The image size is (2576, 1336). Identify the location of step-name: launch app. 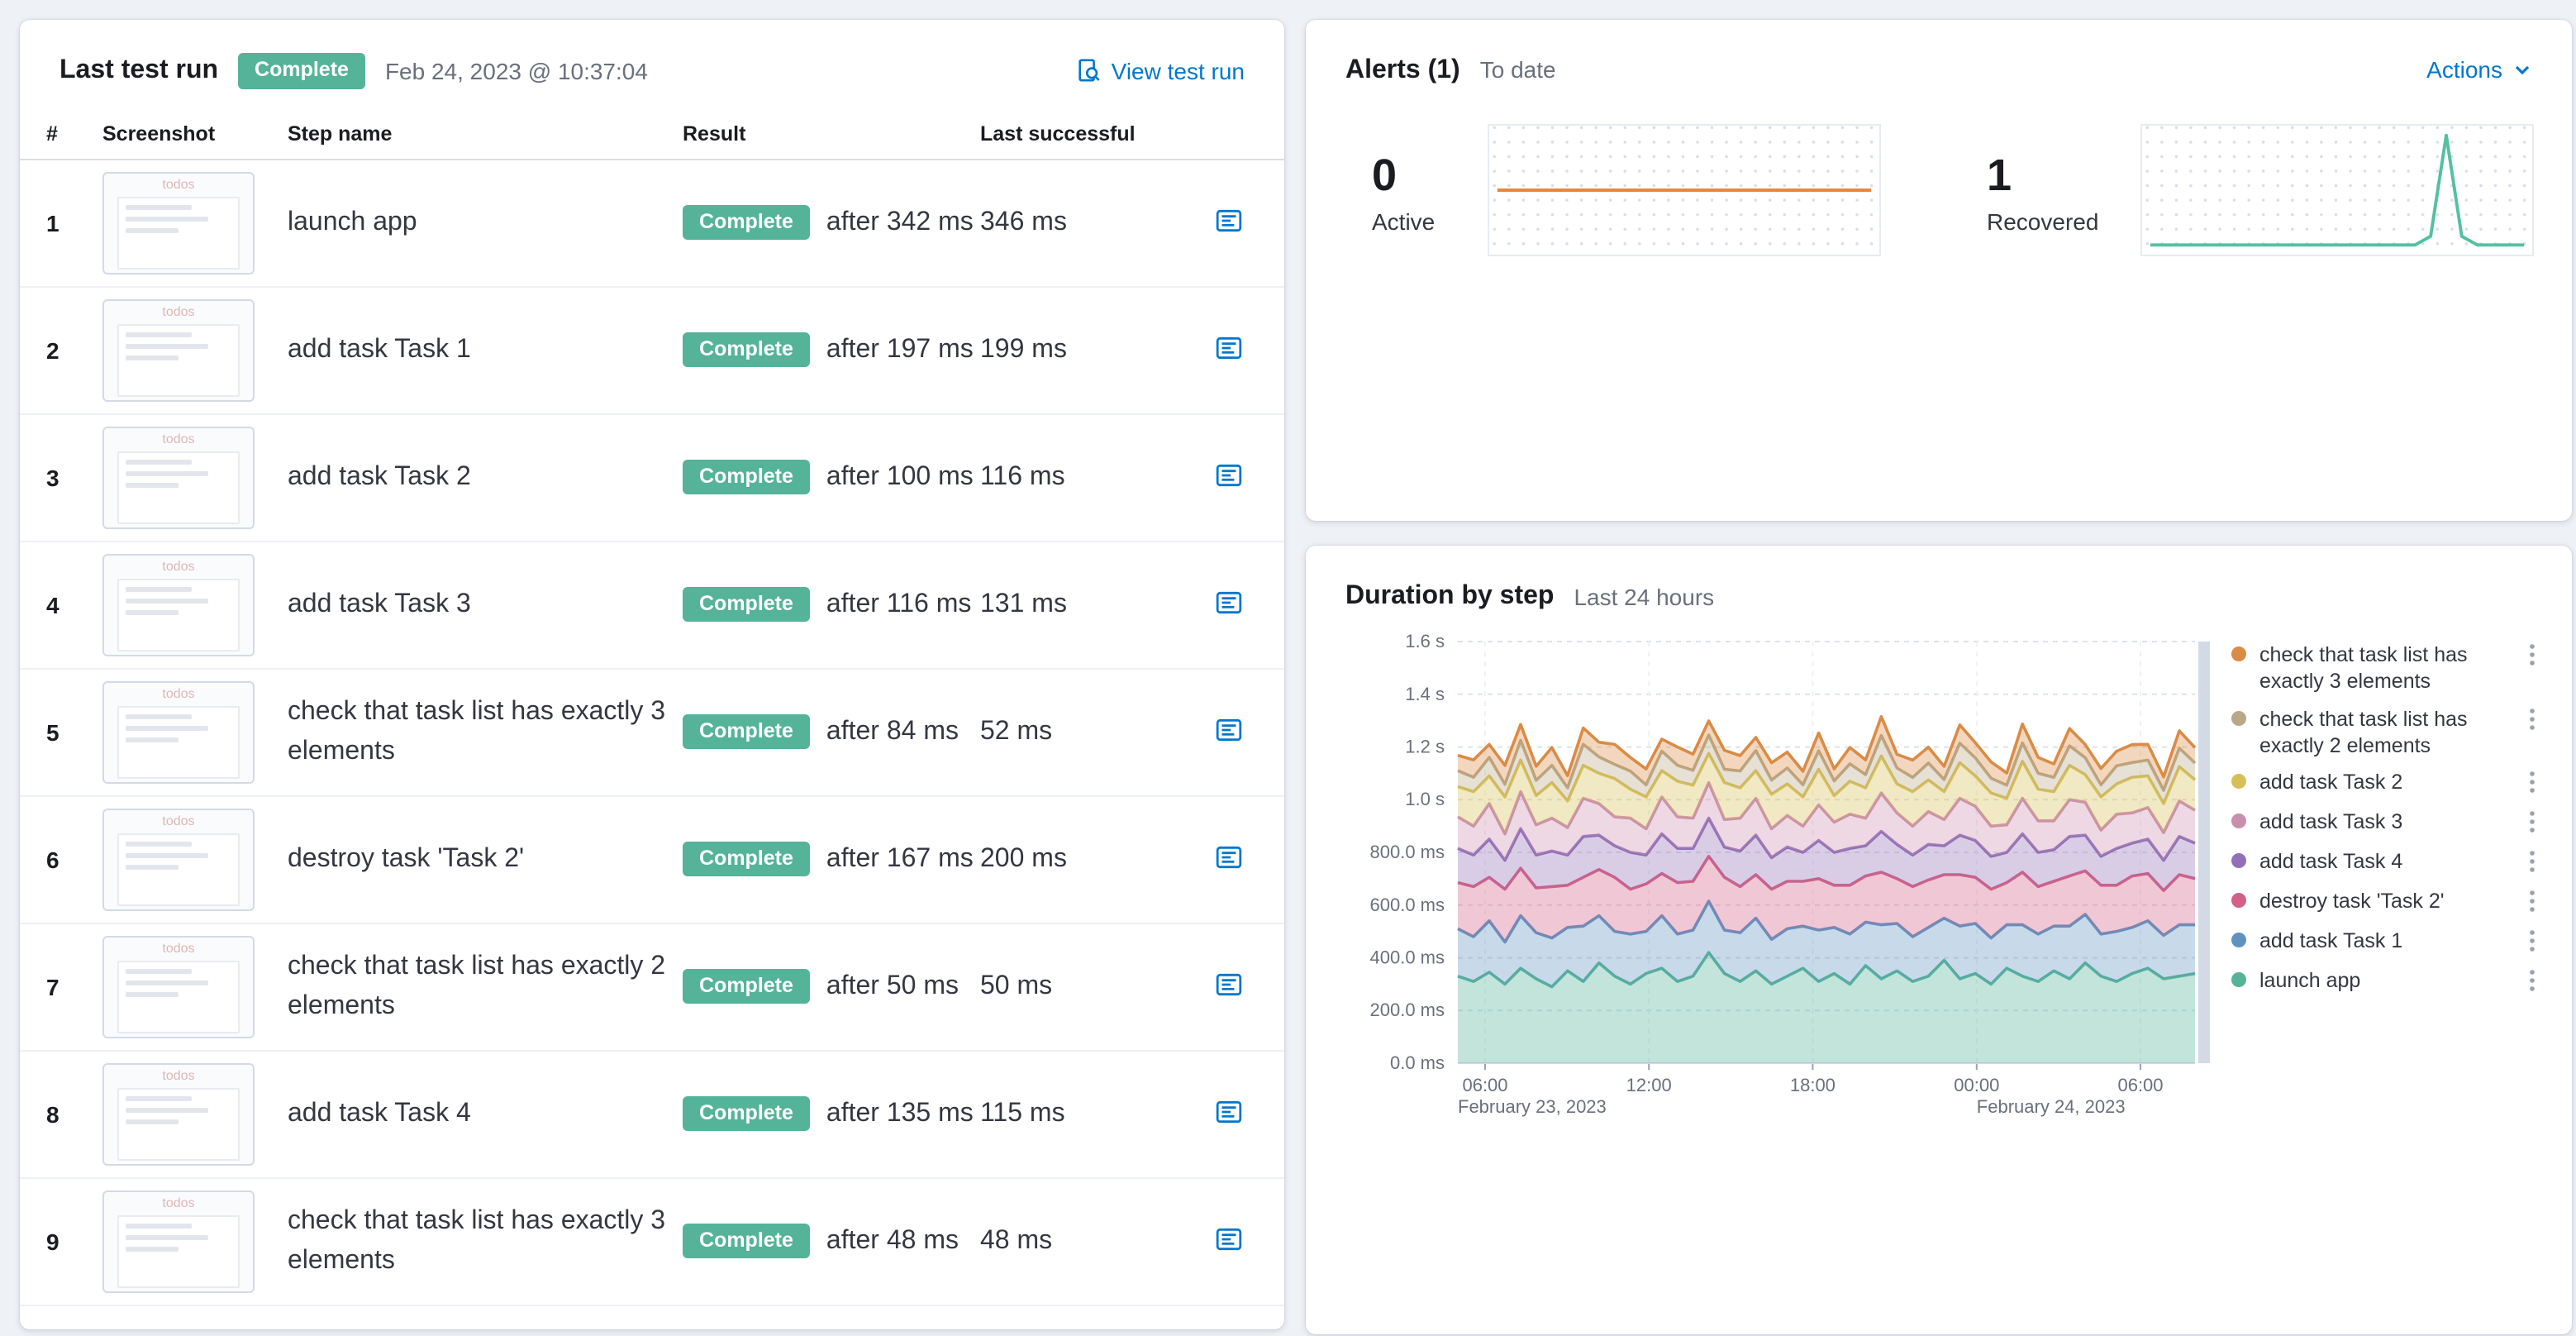
(353, 222).